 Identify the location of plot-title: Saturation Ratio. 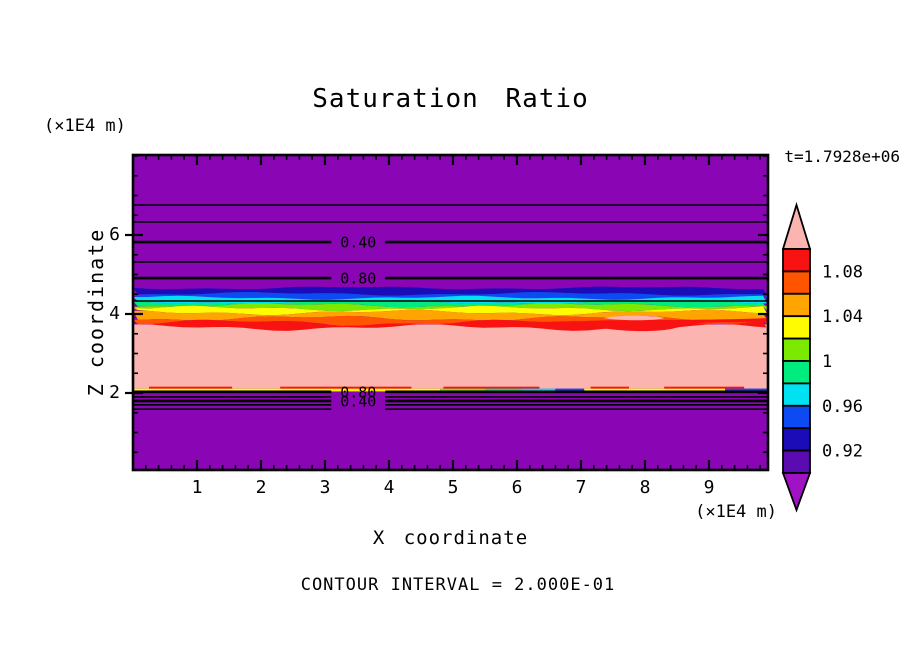
(450, 99).